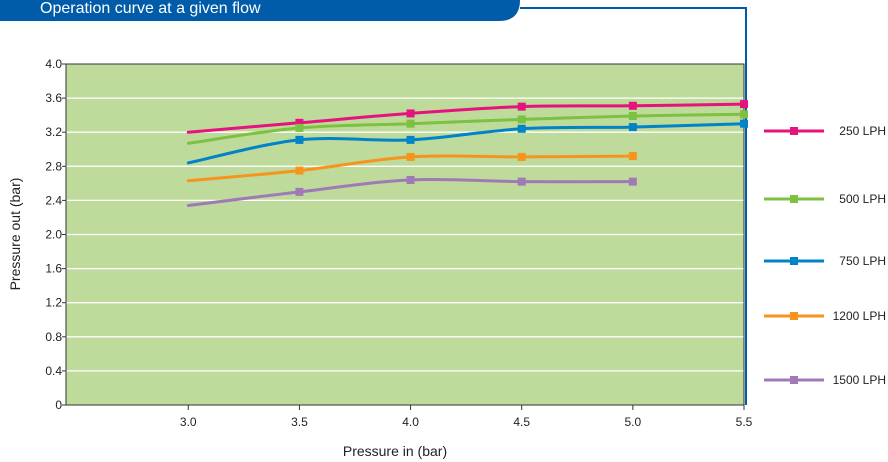 This screenshot has width=888, height=462. Describe the element at coordinates (188, 422) in the screenshot. I see `x-tick-label: 3.0` at that location.